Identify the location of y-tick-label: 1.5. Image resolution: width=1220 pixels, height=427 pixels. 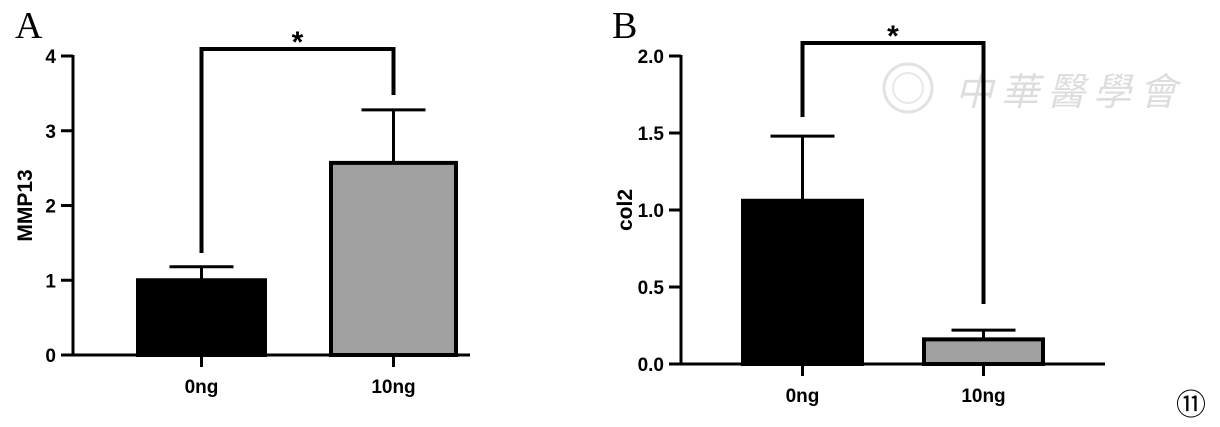
(651, 134).